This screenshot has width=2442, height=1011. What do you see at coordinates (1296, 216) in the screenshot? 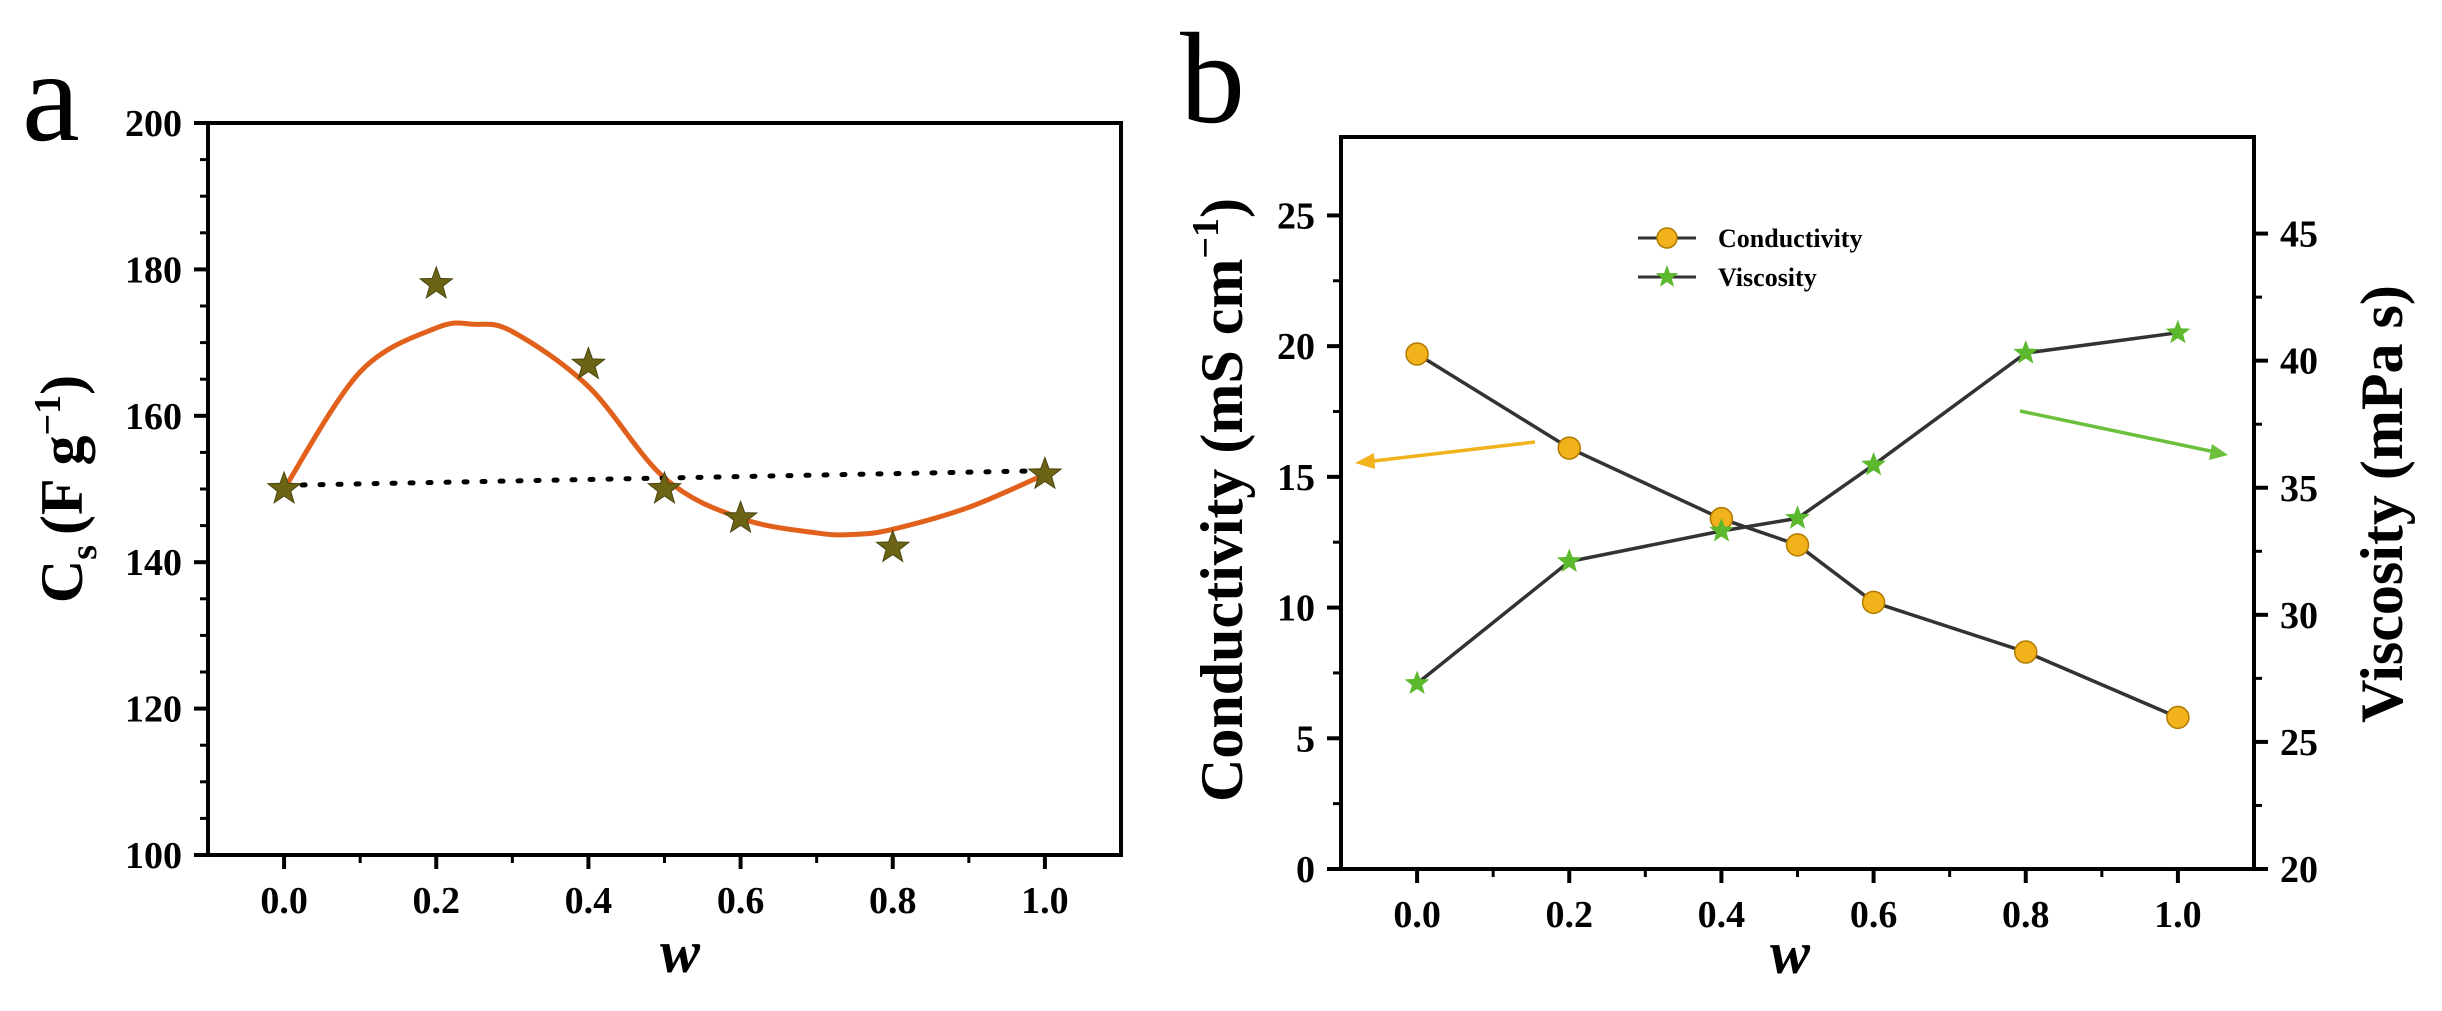
I see `y-left-tick-label: 25` at bounding box center [1296, 216].